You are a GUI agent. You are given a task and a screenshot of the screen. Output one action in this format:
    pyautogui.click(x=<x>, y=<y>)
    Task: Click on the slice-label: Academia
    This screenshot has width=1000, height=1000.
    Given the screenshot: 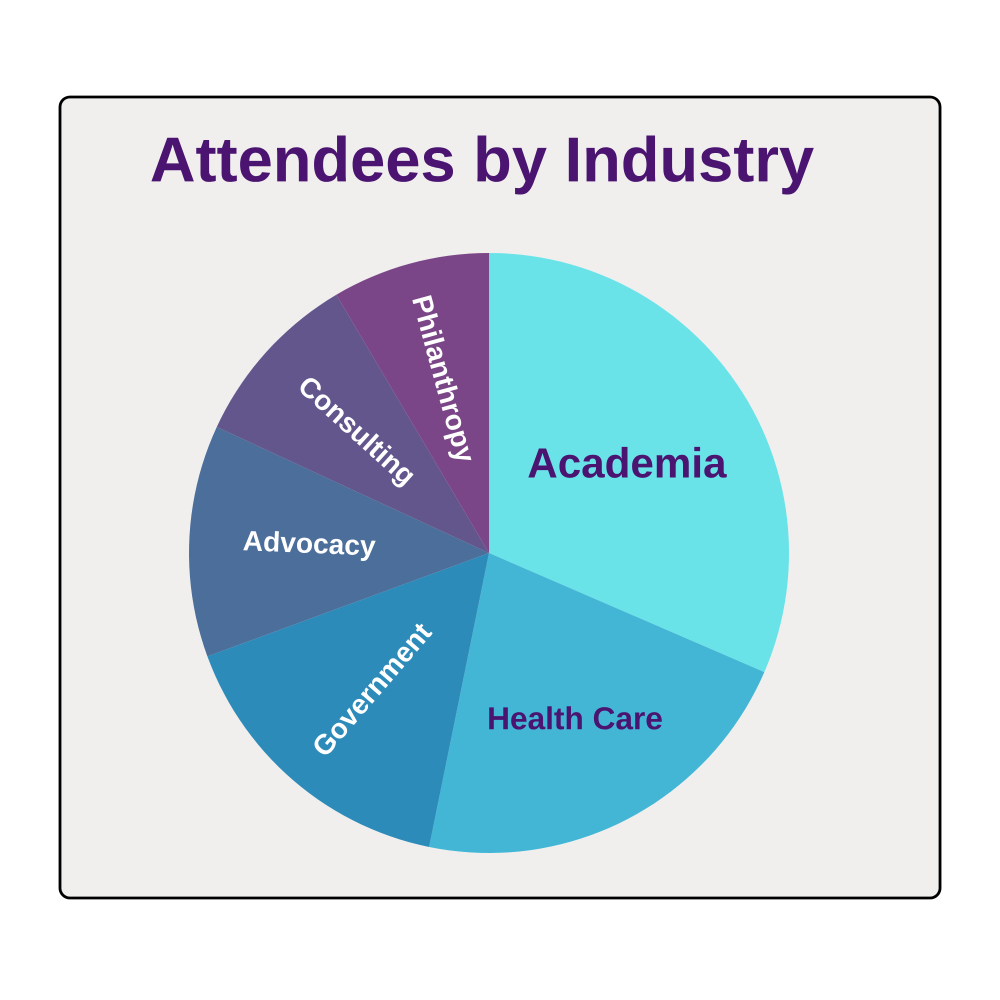 What is the action you would take?
    pyautogui.click(x=627, y=462)
    